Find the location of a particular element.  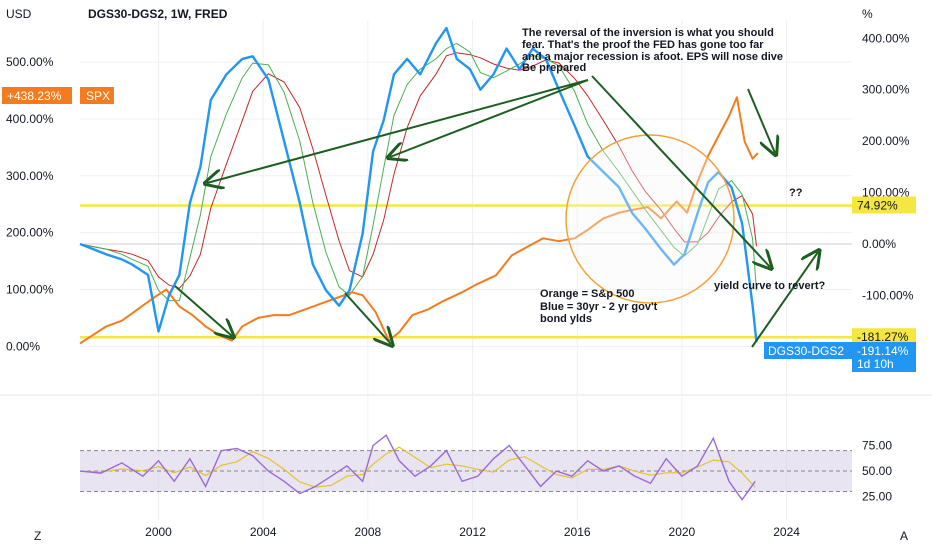

annotation-text: ?? is located at coordinates (796, 193).